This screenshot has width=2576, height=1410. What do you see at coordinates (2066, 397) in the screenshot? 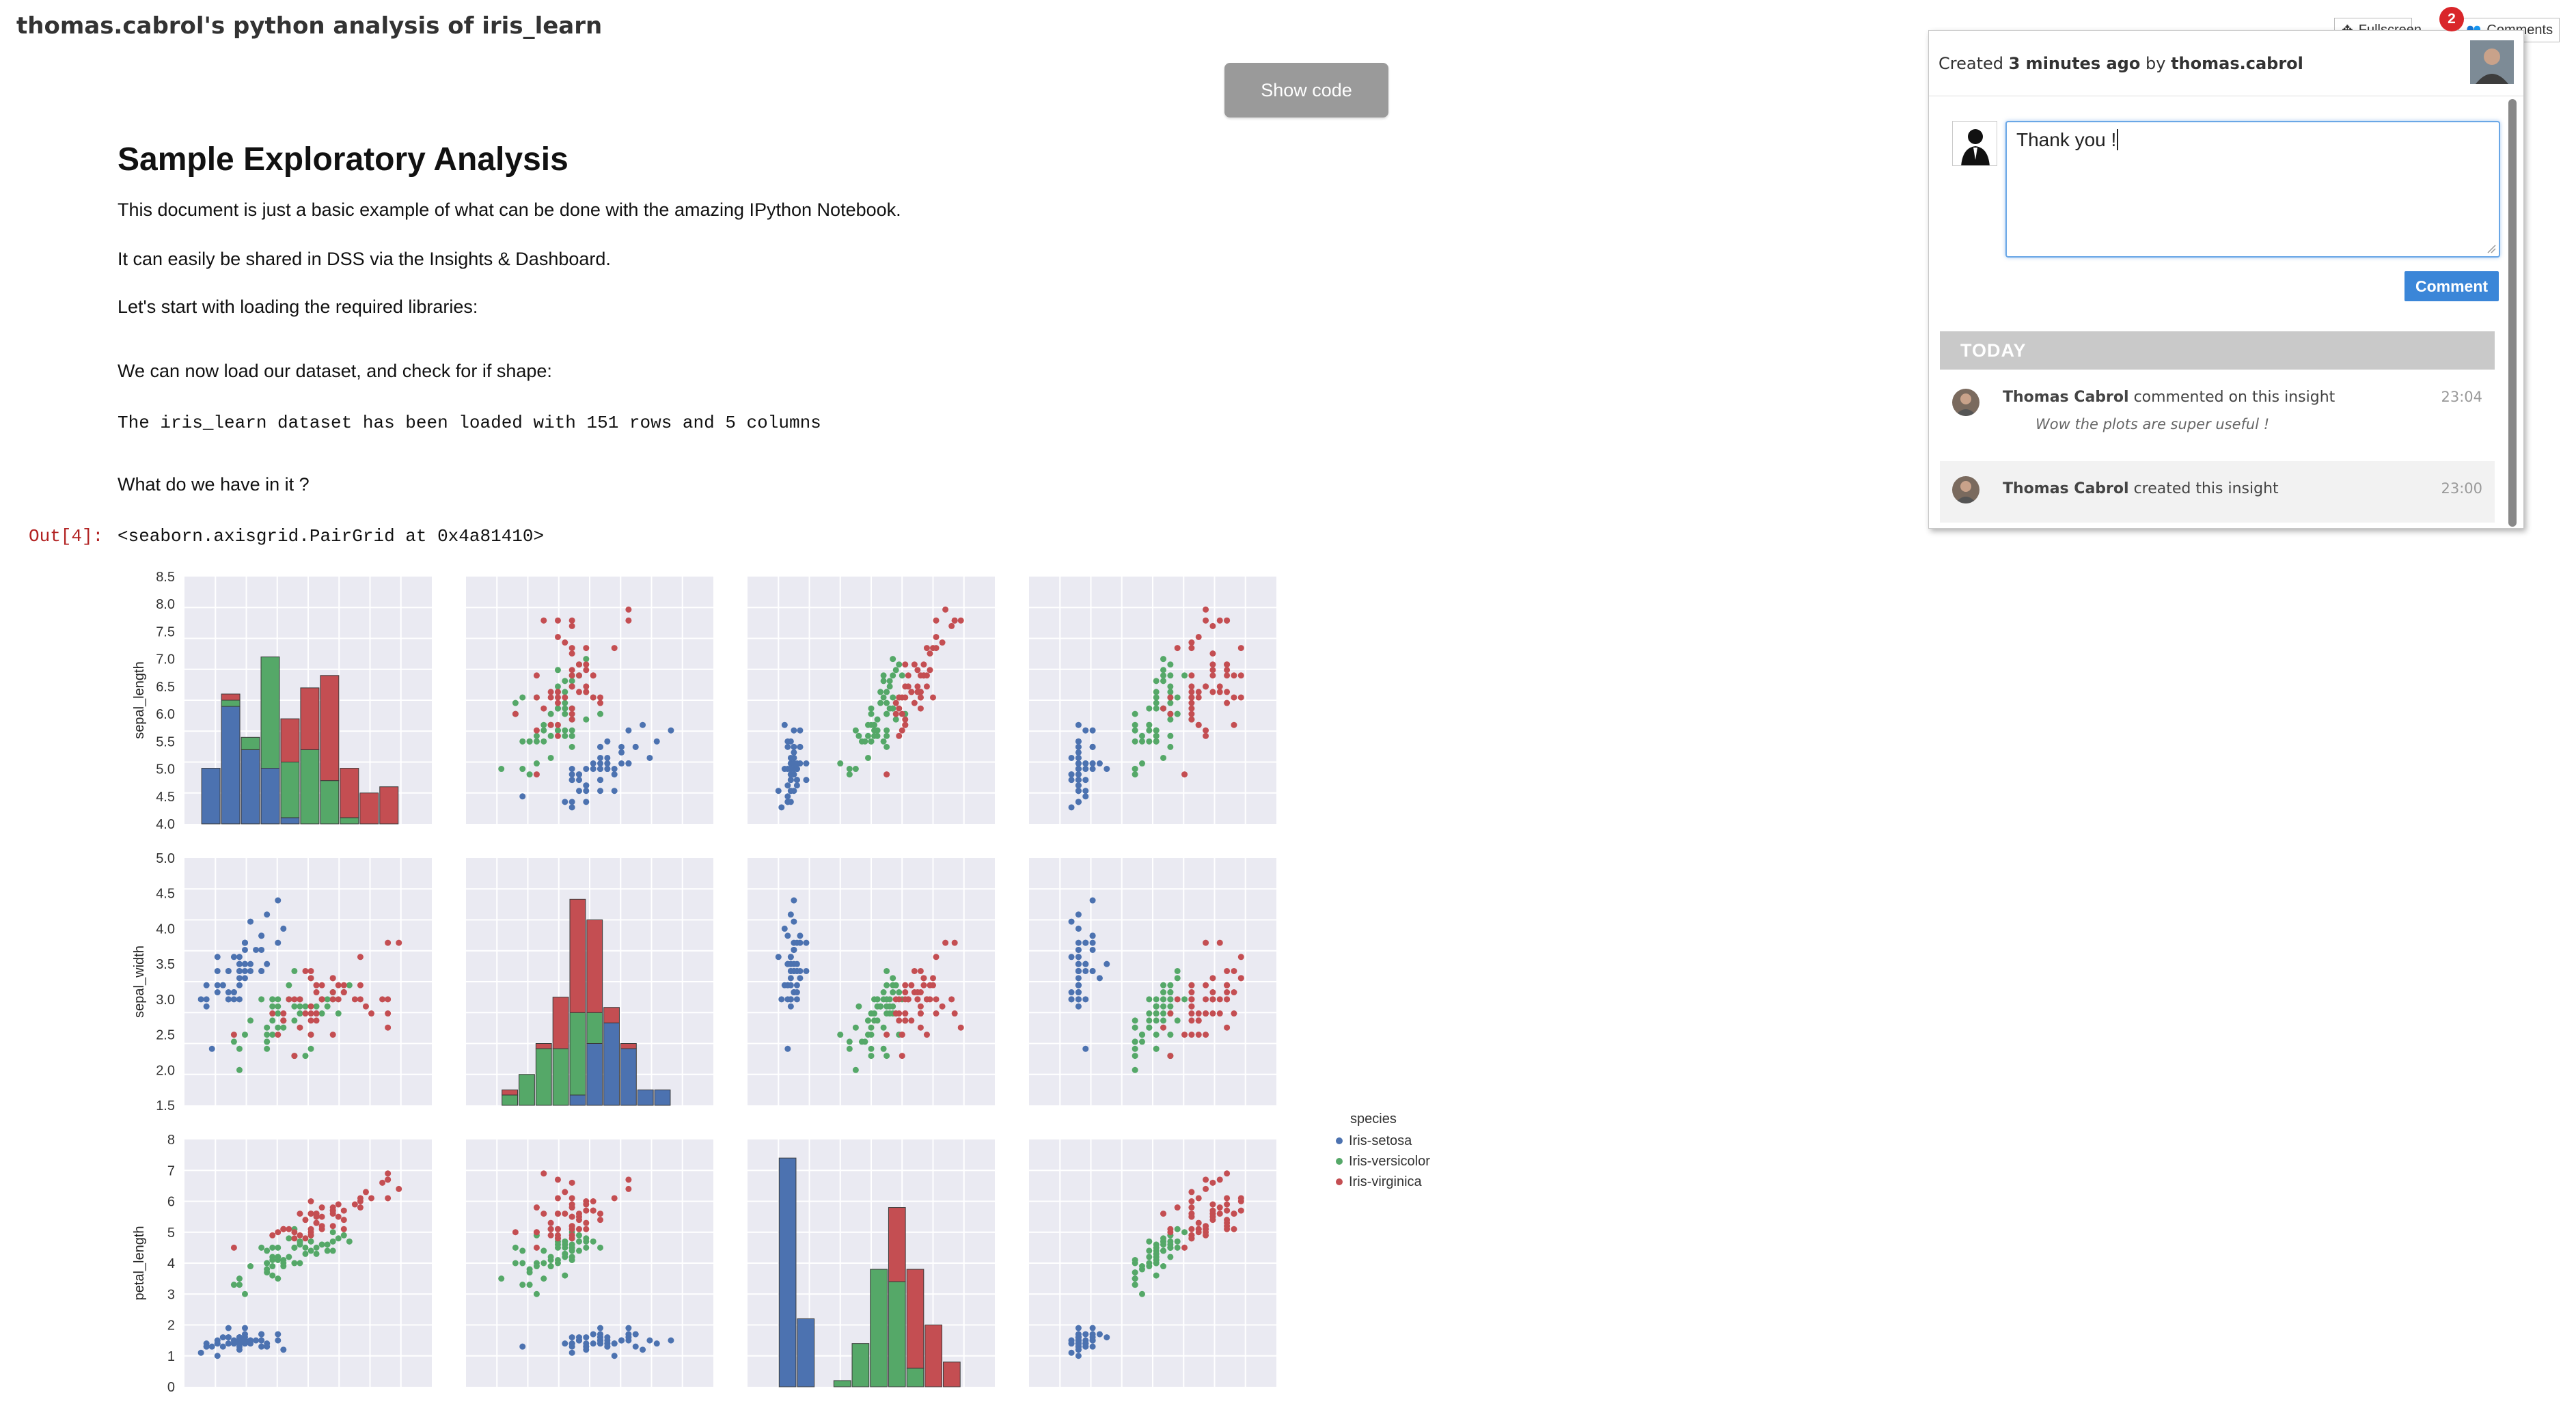
I see `comment-author: Thomas Cabrol` at bounding box center [2066, 397].